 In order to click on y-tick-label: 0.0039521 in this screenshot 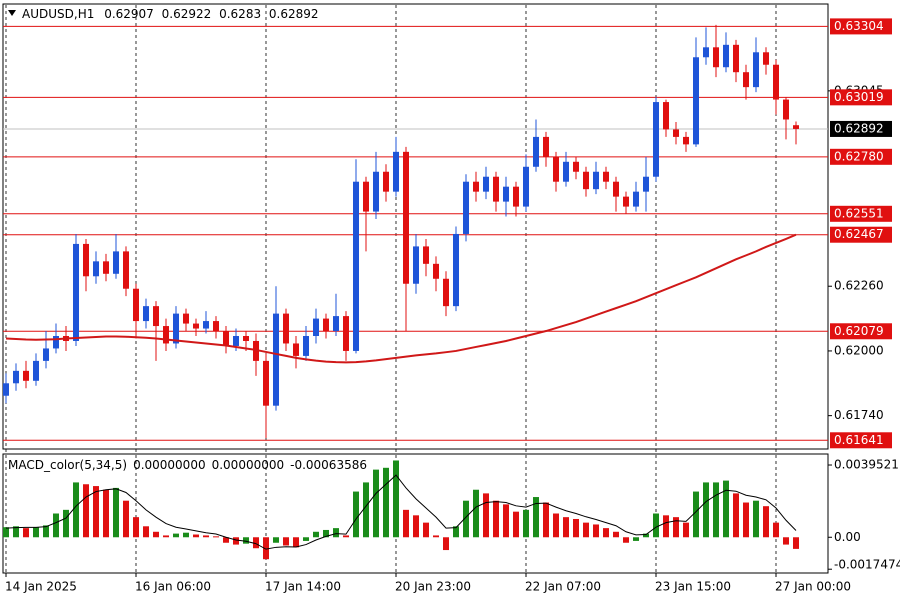, I will do `click(866, 465)`.